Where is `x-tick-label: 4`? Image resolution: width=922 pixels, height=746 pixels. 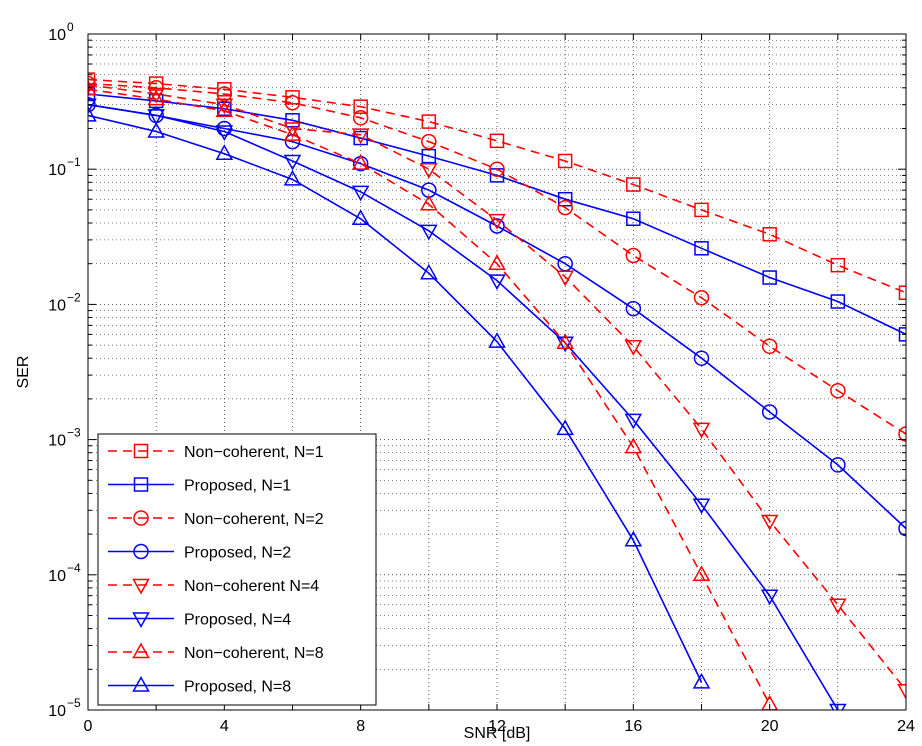 x-tick-label: 4 is located at coordinates (224, 726).